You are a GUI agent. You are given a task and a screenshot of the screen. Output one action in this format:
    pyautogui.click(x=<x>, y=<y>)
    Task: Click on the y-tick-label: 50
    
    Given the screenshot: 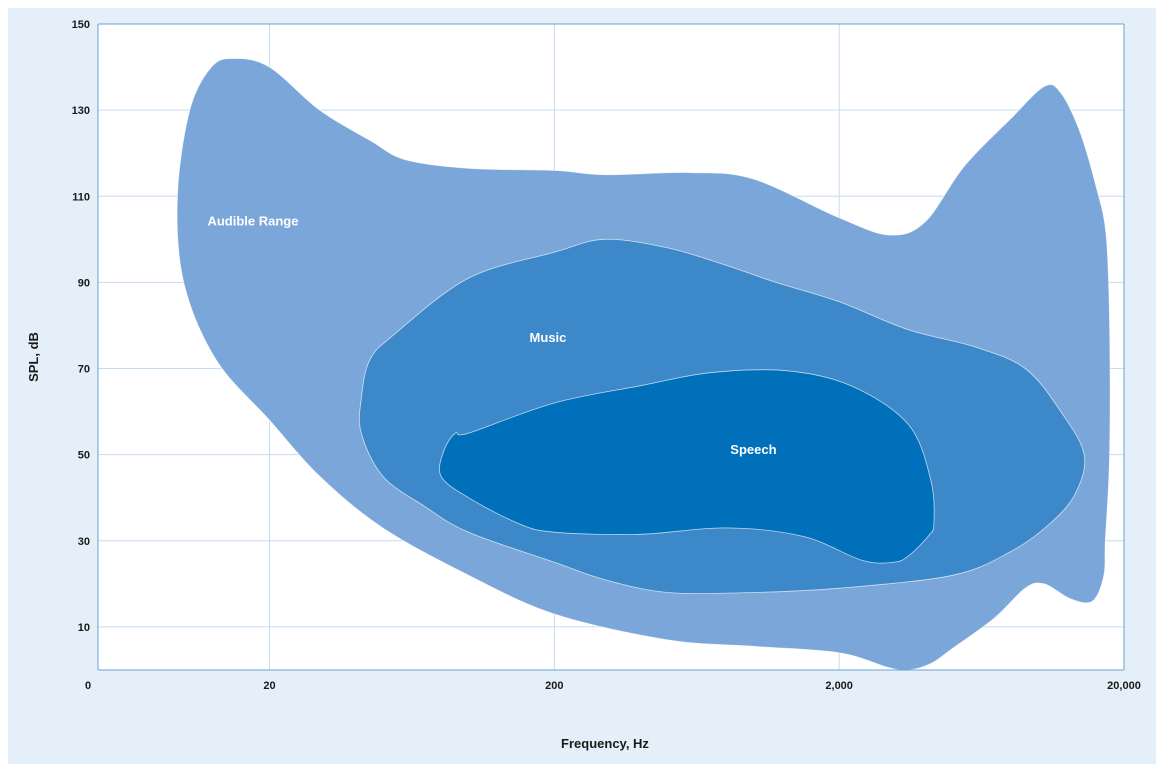 What is the action you would take?
    pyautogui.click(x=84, y=456)
    